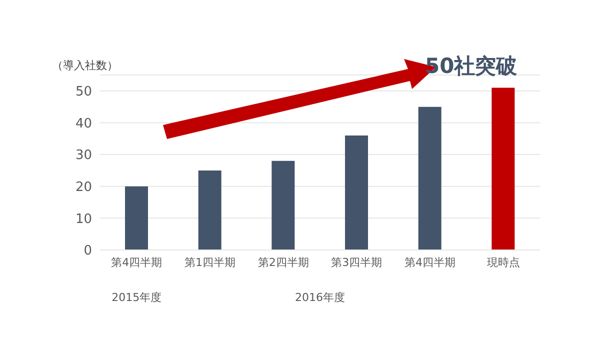  I want to click on text: 2015年度, so click(136, 297).